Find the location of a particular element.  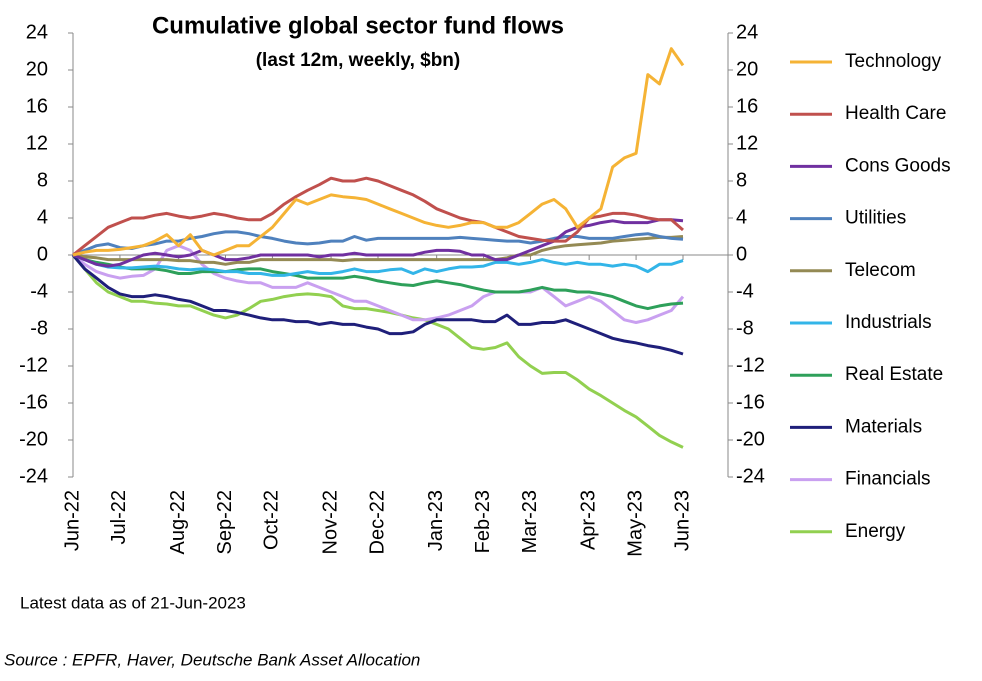

chart-subtitle: (last 12m, weekly, $bn) is located at coordinates (358, 60).